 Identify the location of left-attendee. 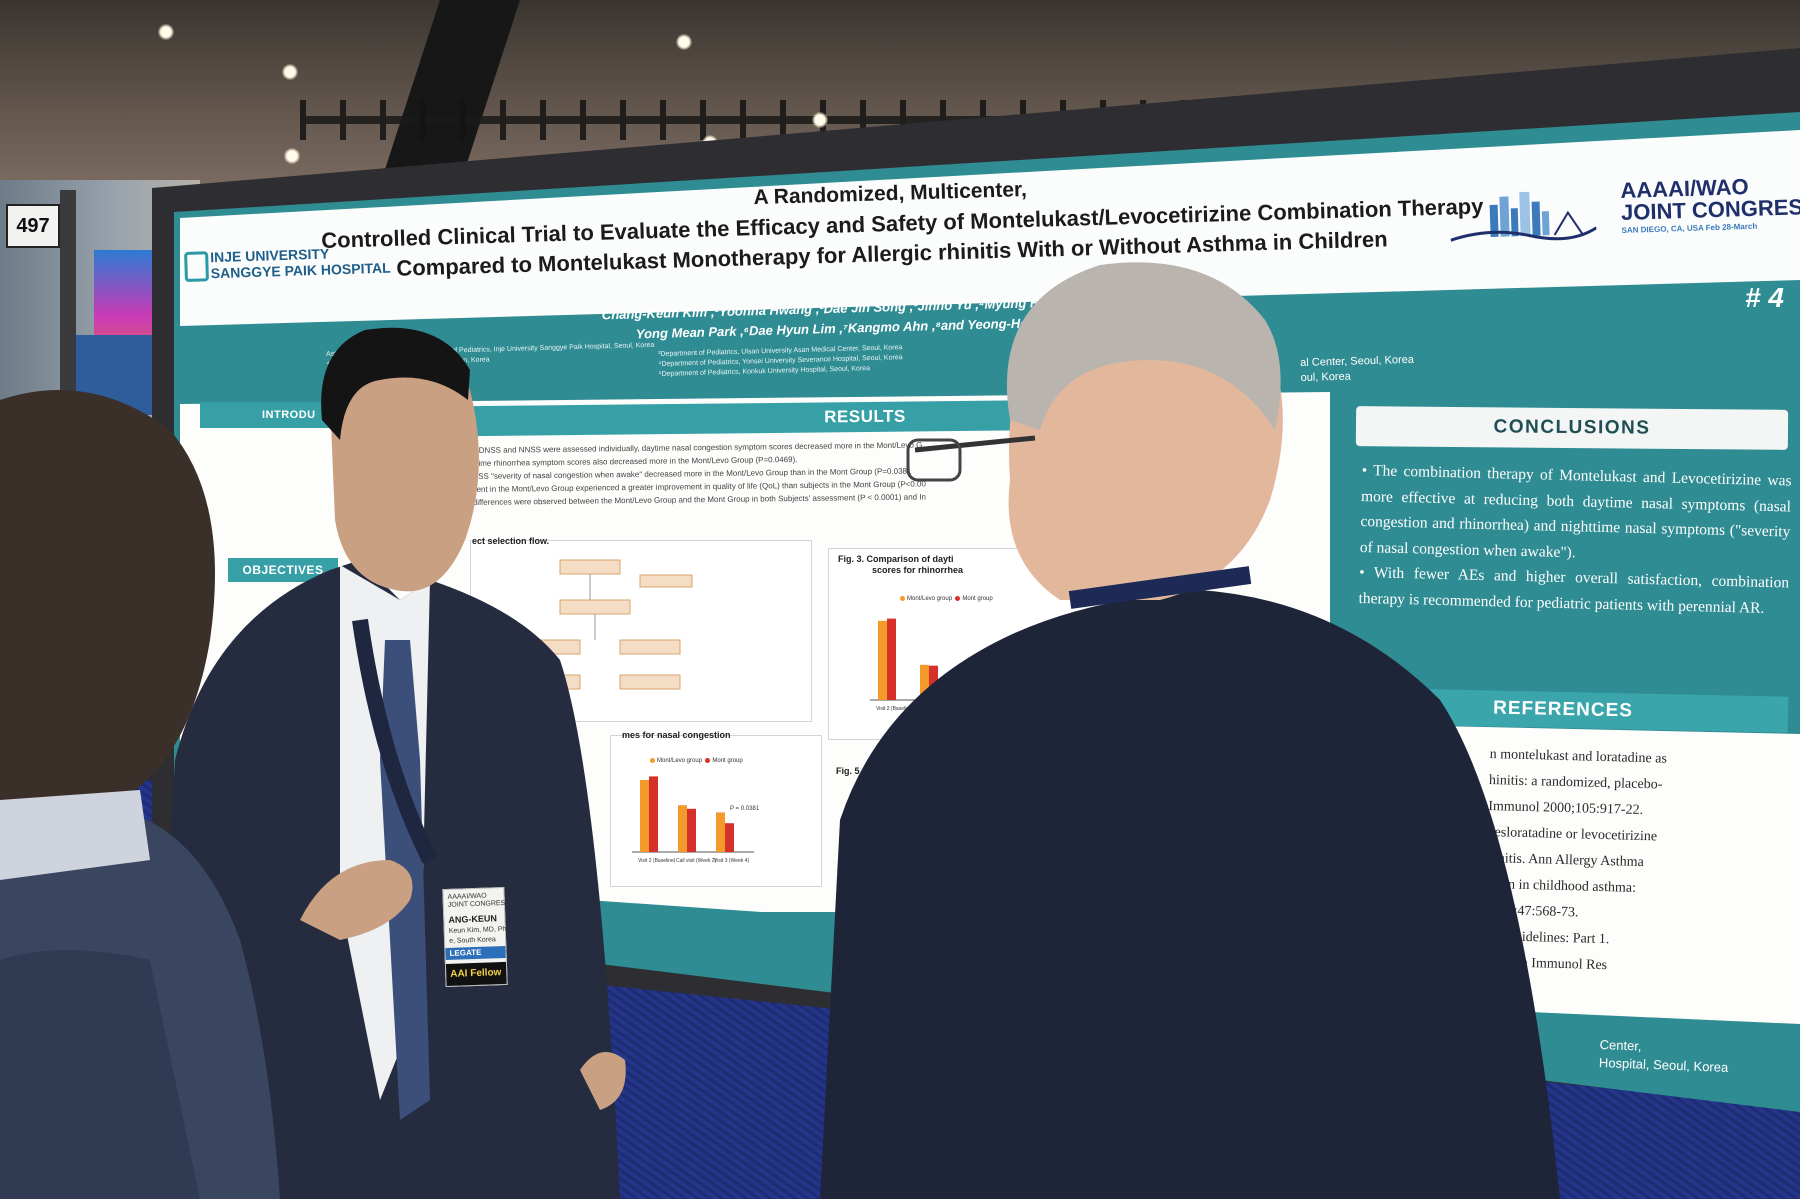
(140, 794).